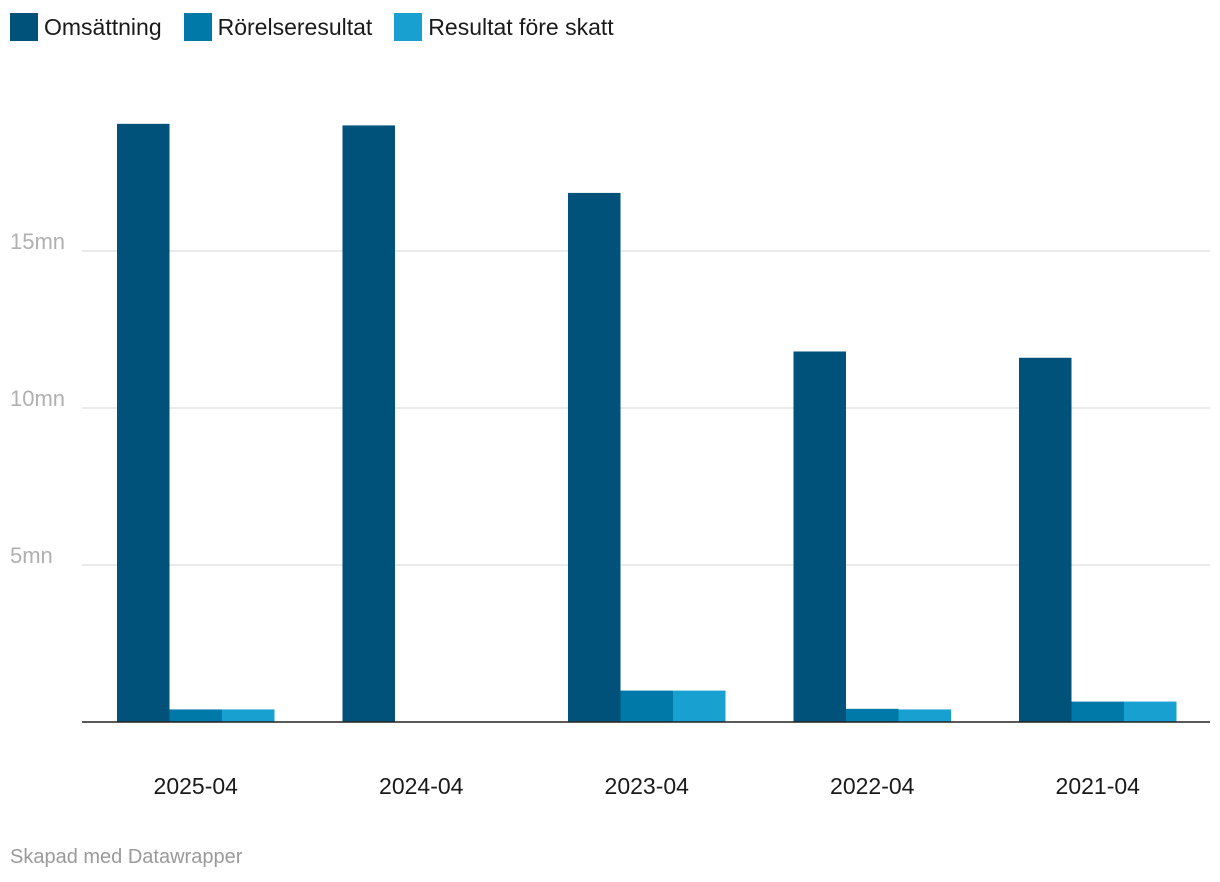  Describe the element at coordinates (872, 786) in the screenshot. I see `x-tick-label-2022-04: 2022-04` at that location.